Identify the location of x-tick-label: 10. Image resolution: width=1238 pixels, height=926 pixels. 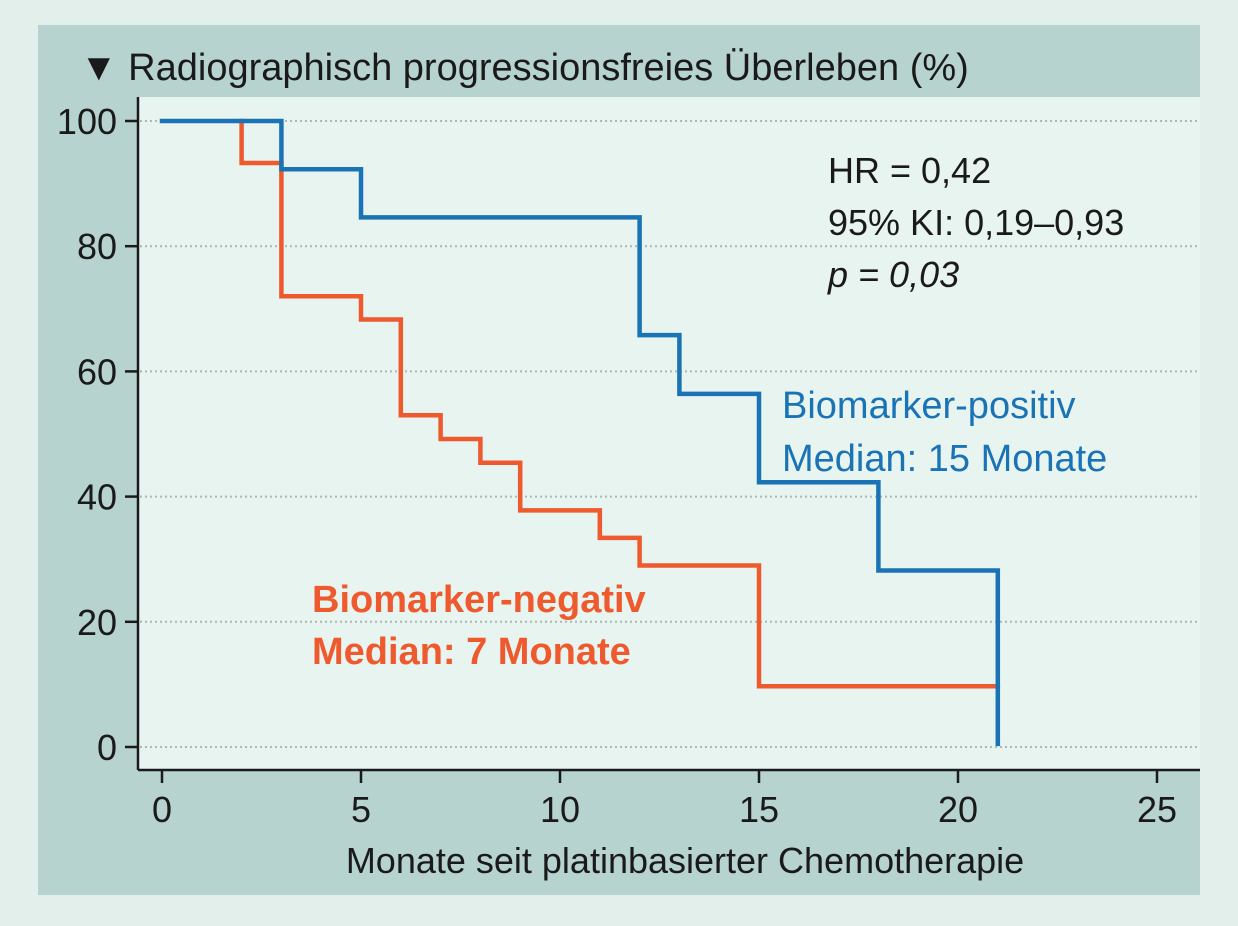
(560, 809).